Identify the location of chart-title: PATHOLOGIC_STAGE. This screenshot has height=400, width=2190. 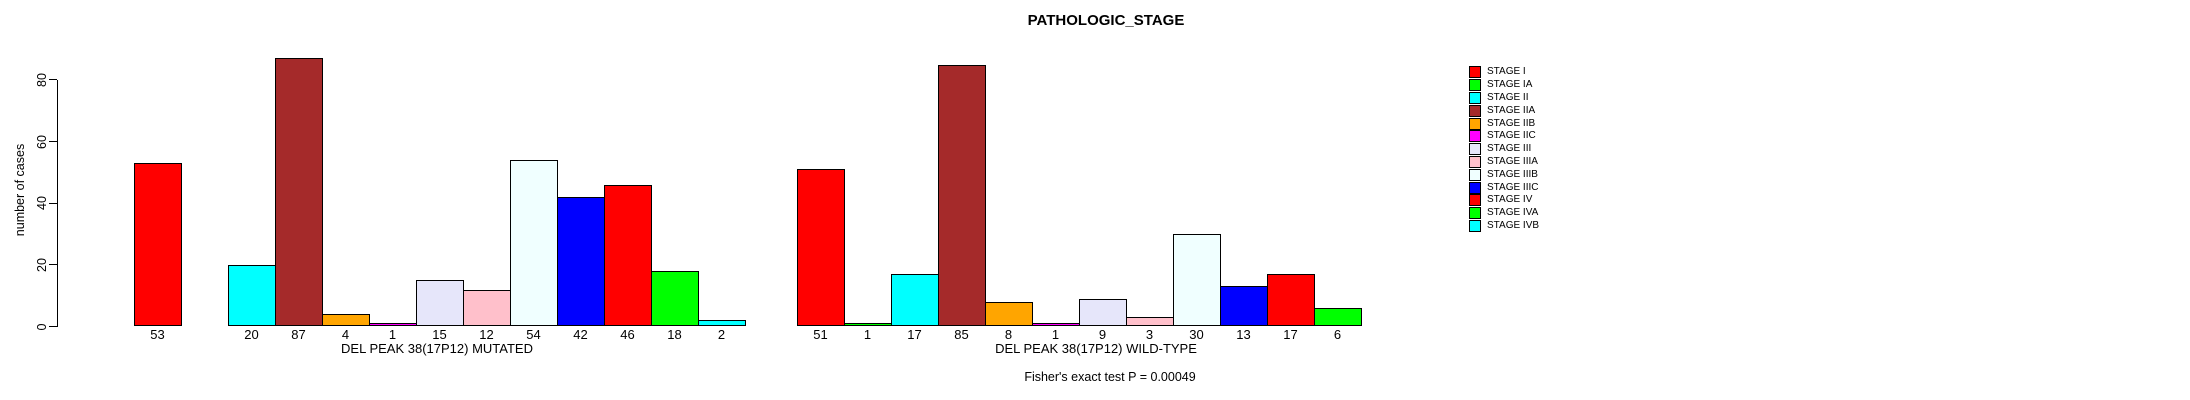
(1106, 20).